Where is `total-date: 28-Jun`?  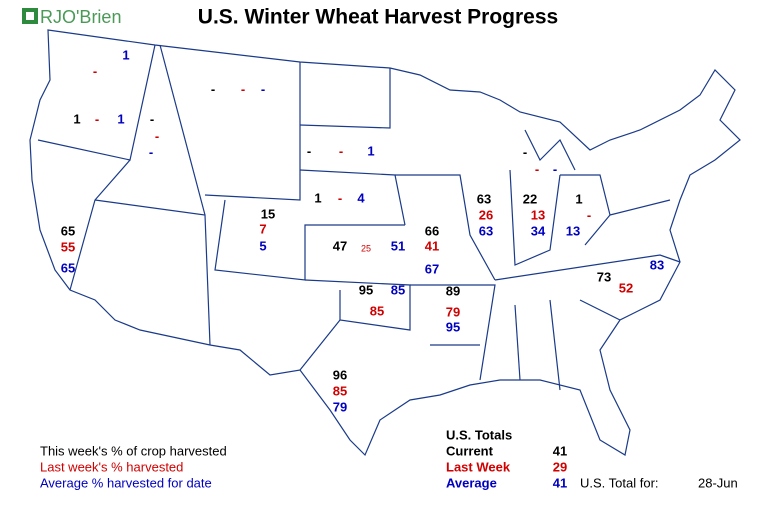 total-date: 28-Jun is located at coordinates (718, 482).